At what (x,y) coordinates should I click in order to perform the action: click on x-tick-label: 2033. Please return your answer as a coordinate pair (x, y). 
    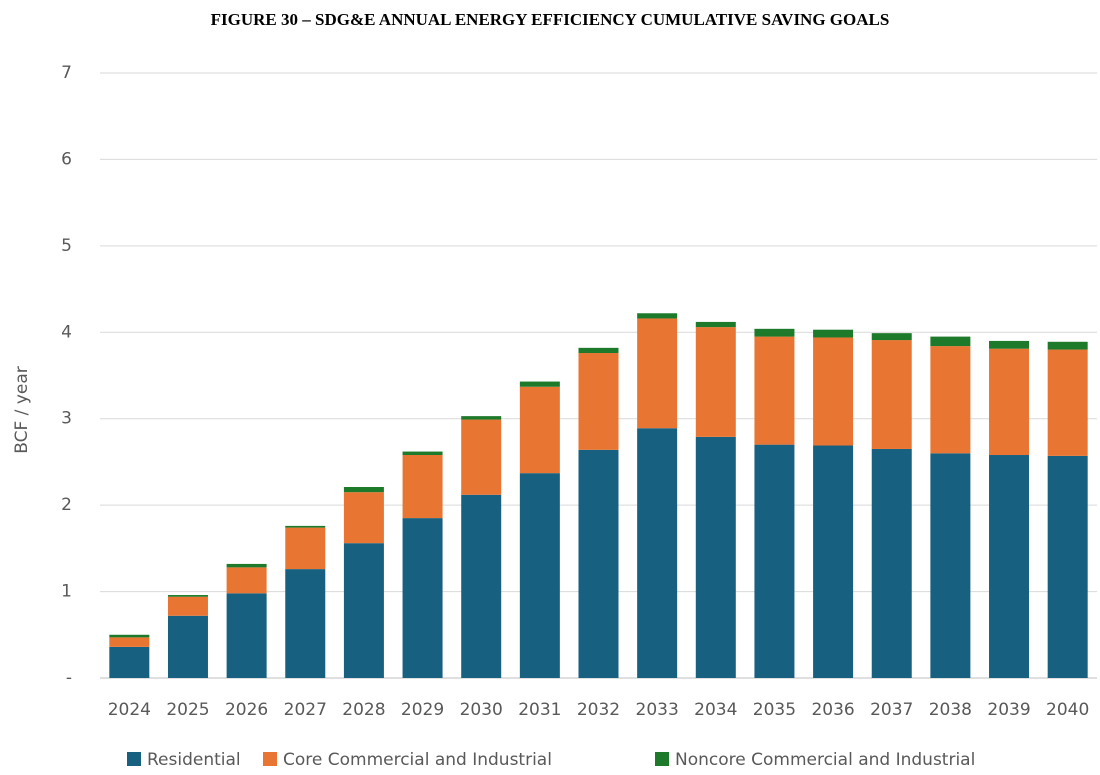
    Looking at the image, I should click on (657, 710).